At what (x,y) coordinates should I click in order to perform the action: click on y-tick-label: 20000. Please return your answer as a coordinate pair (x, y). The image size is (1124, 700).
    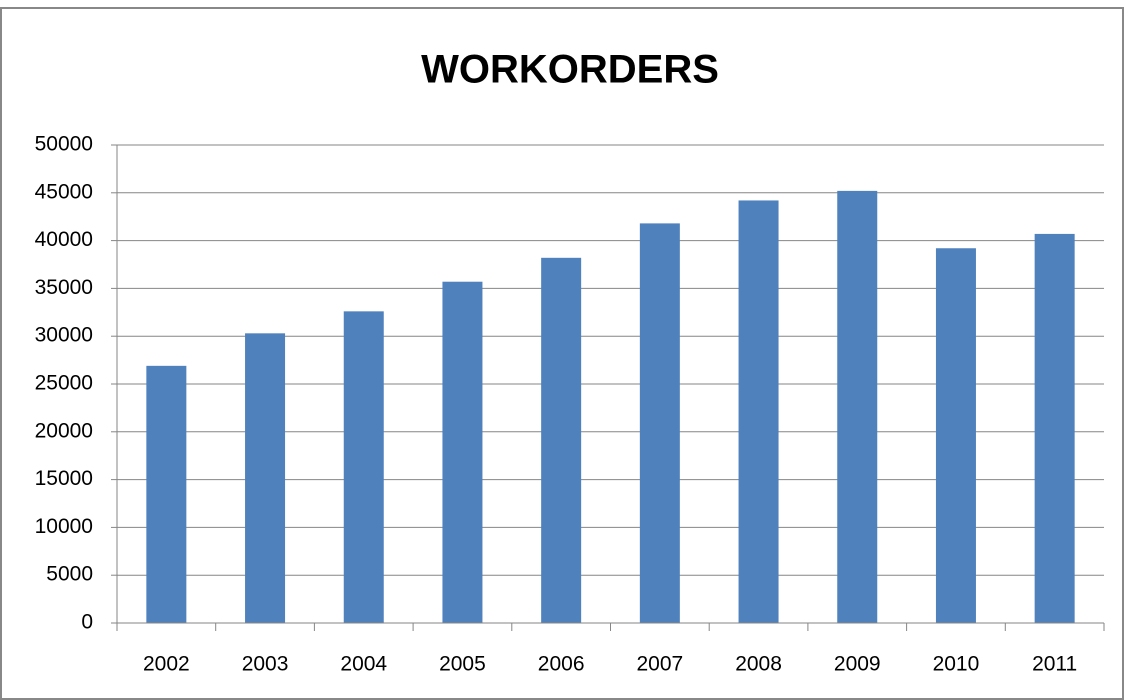
    Looking at the image, I should click on (64, 430).